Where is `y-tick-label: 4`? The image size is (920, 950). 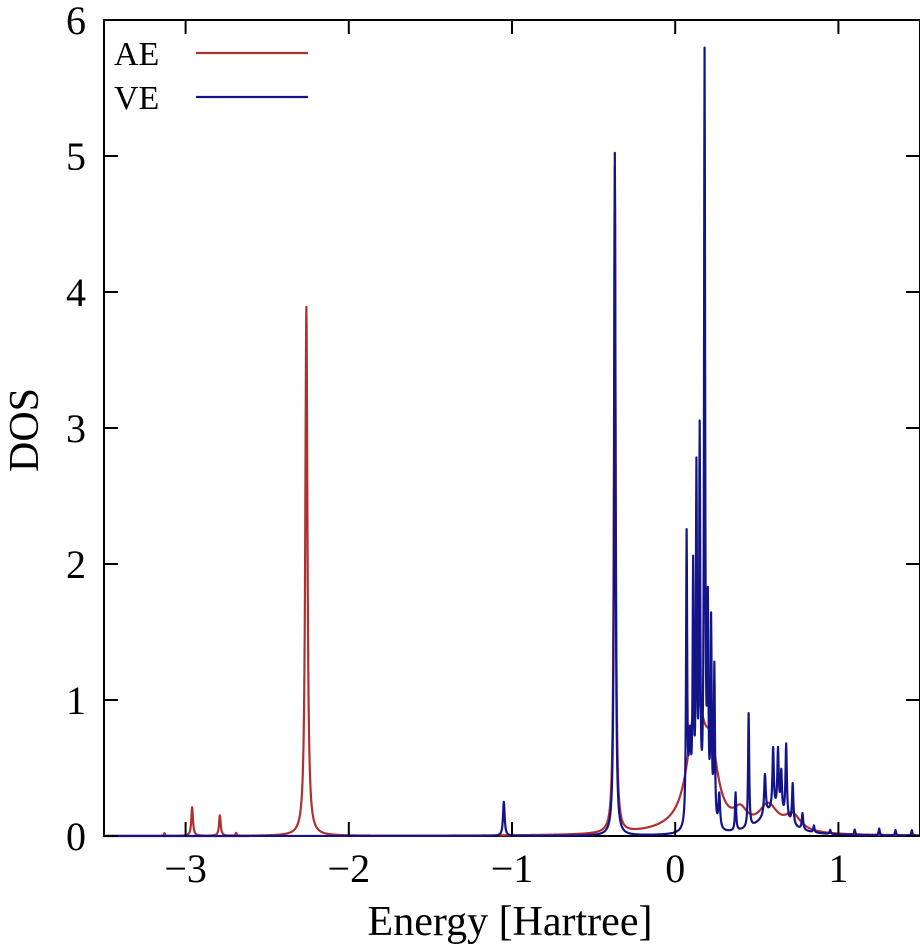
y-tick-label: 4 is located at coordinates (76, 292).